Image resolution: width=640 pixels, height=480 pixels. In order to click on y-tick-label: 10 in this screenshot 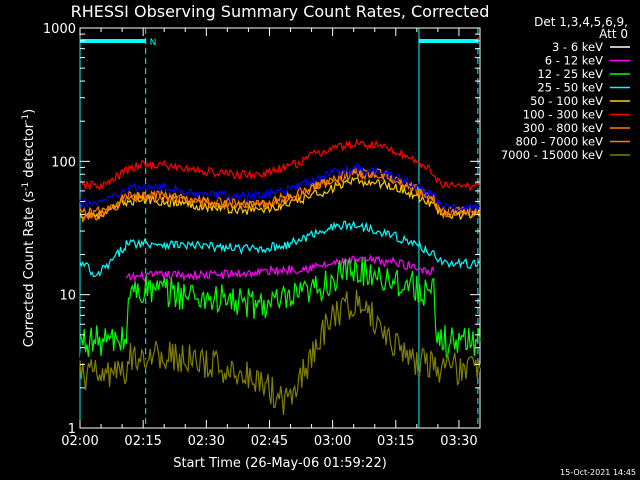, I will do `click(67, 296)`.